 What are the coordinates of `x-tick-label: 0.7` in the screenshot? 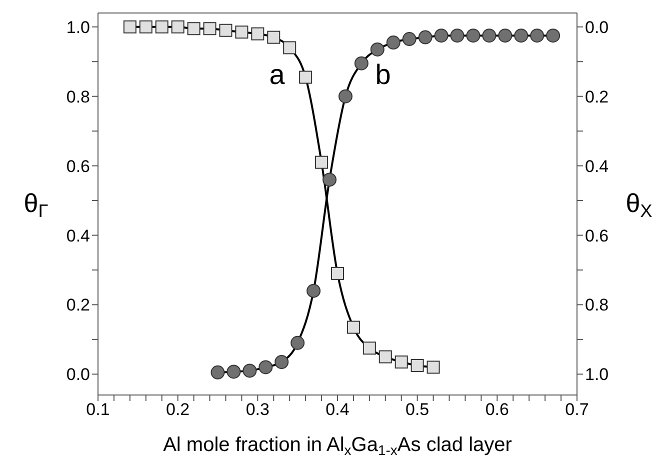 It's located at (577, 410).